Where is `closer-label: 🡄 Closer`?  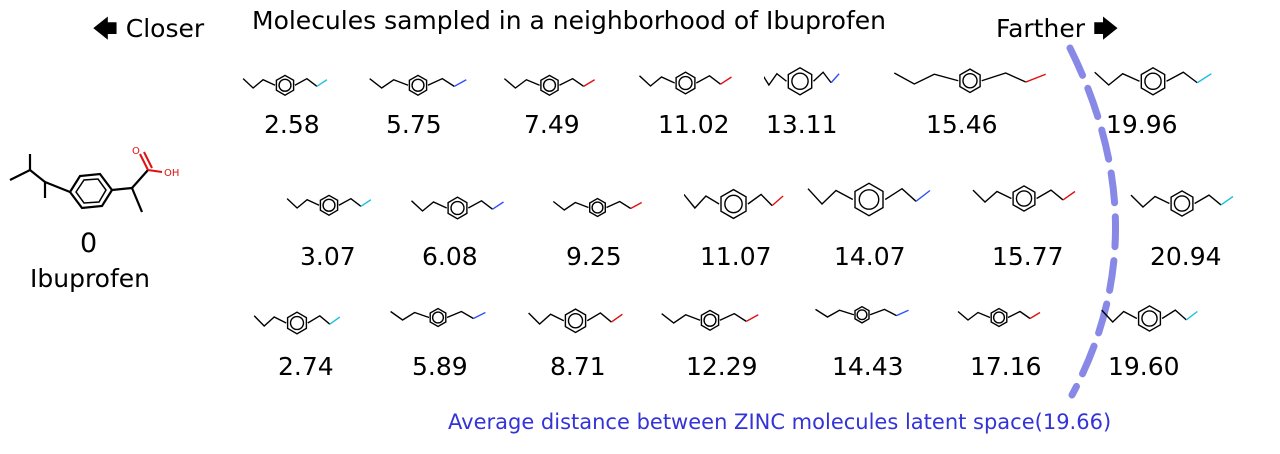 closer-label: 🡄 Closer is located at coordinates (148, 31).